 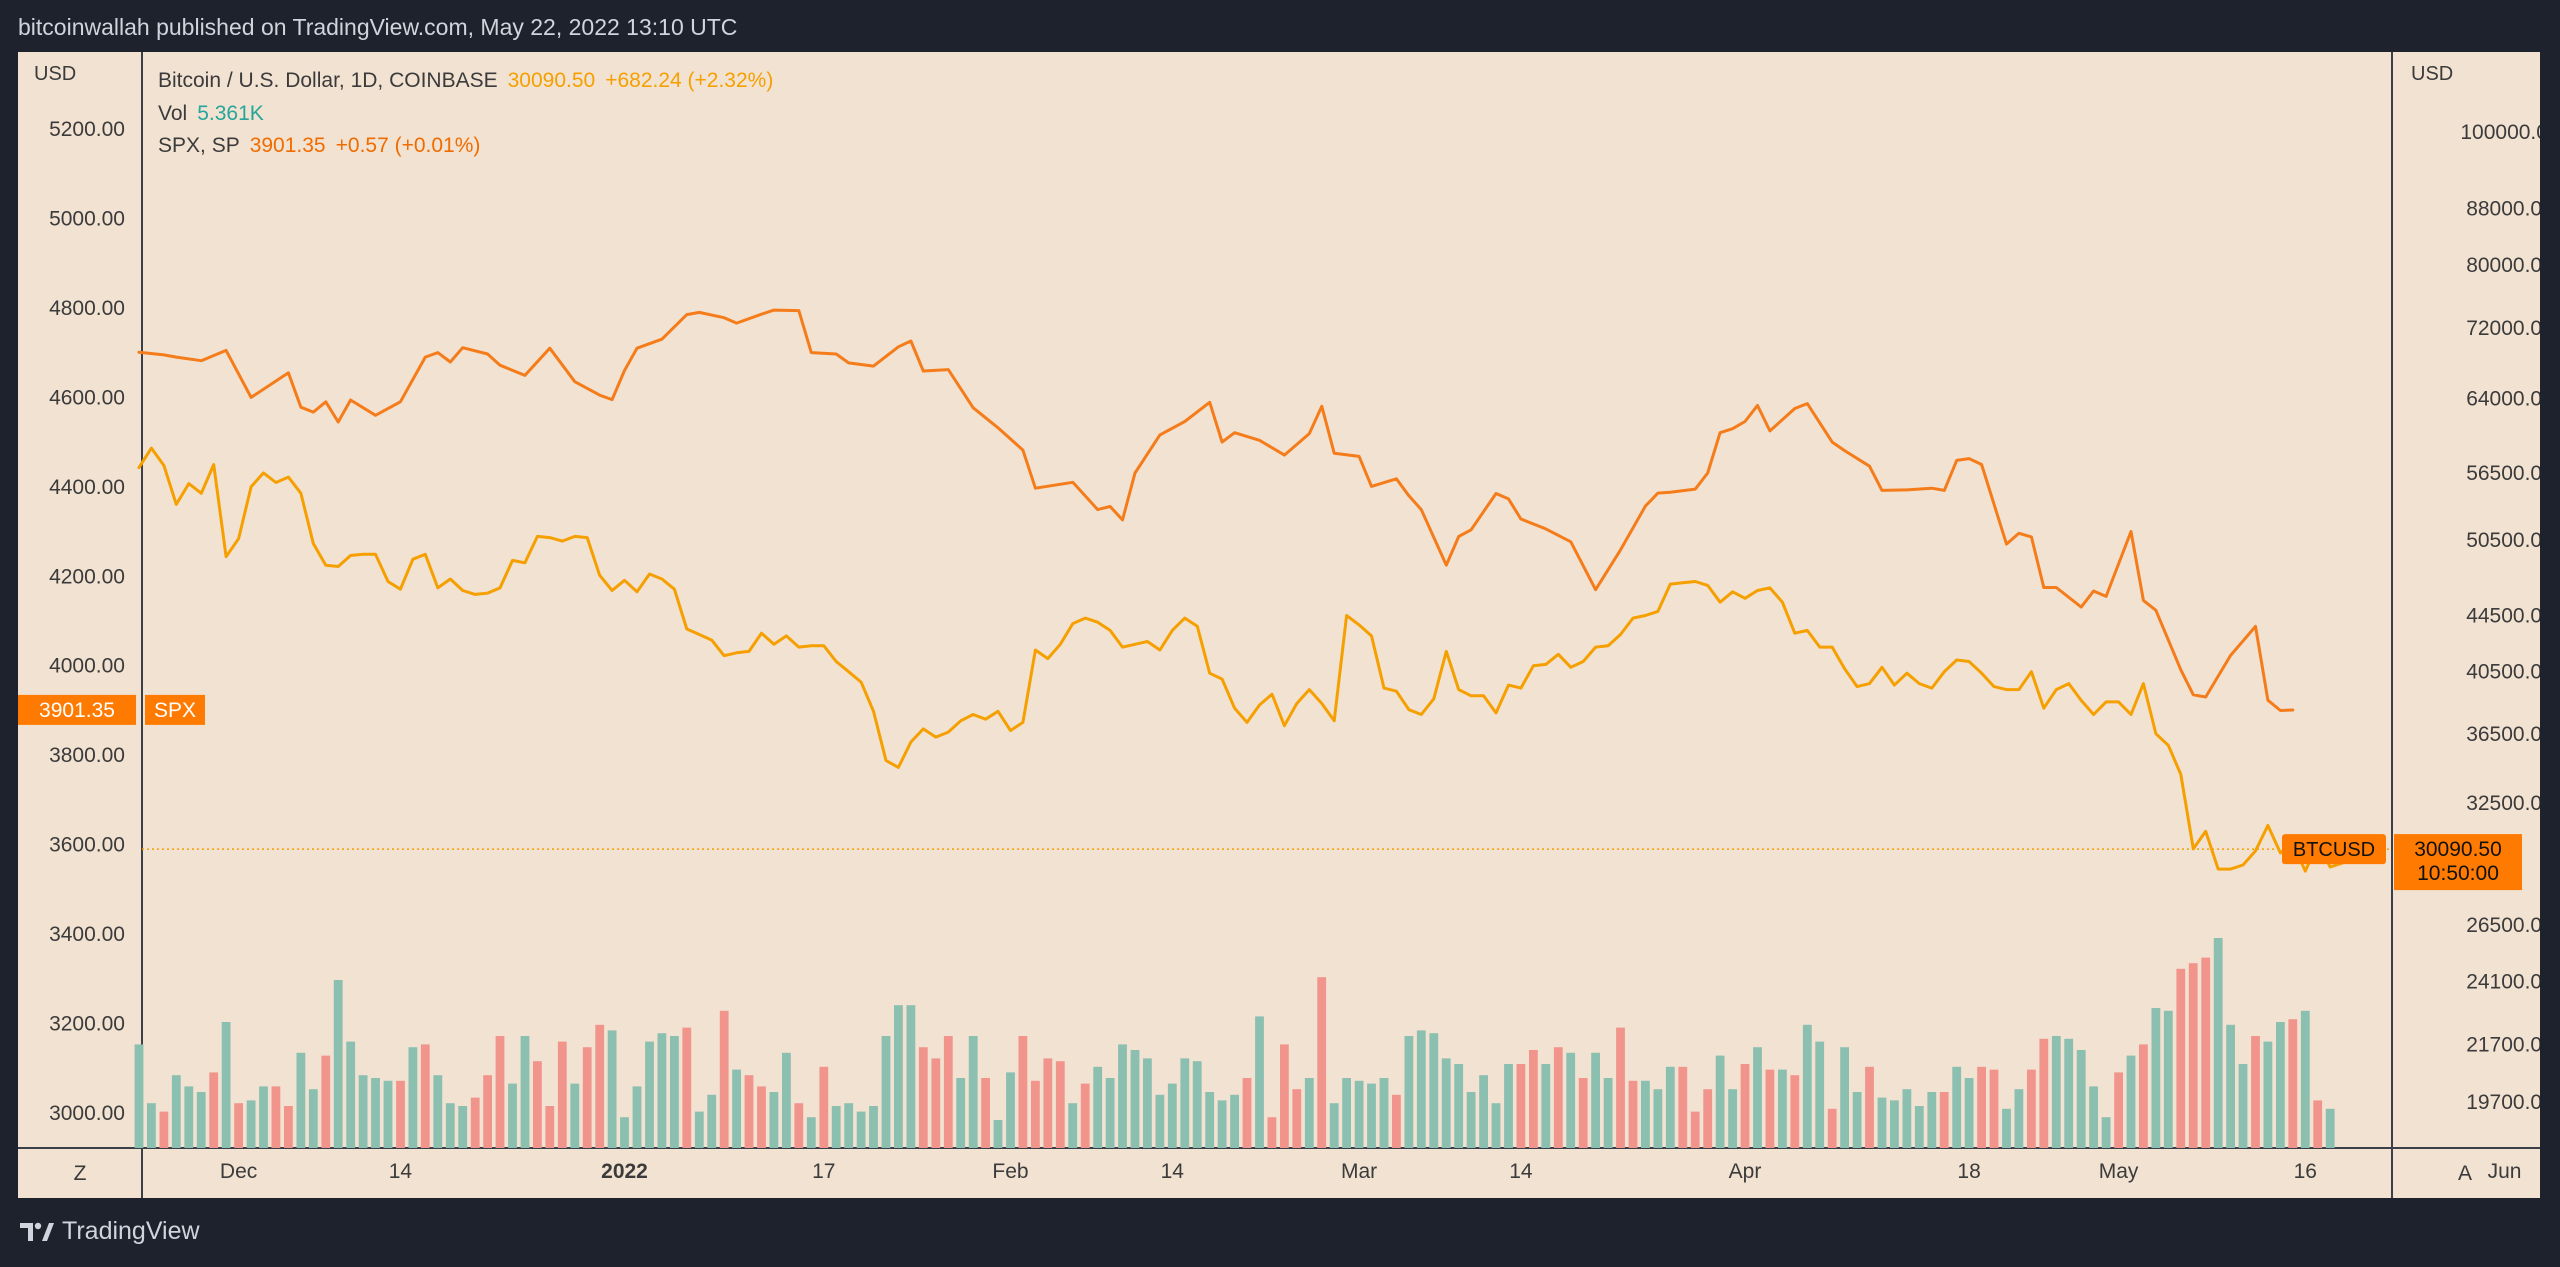 What do you see at coordinates (2503, 734) in the screenshot?
I see `right-axis-tick: 36500.00` at bounding box center [2503, 734].